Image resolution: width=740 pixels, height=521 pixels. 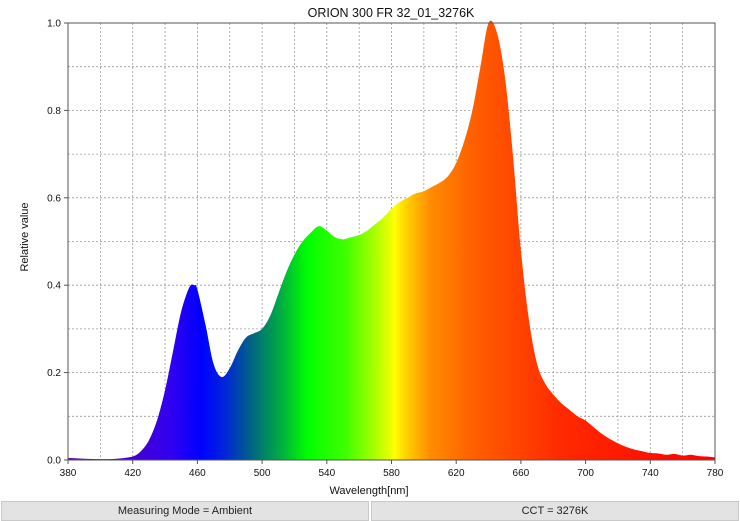 What do you see at coordinates (391, 13) in the screenshot?
I see `chart-title: ORION 300 FR 32_01_3276K` at bounding box center [391, 13].